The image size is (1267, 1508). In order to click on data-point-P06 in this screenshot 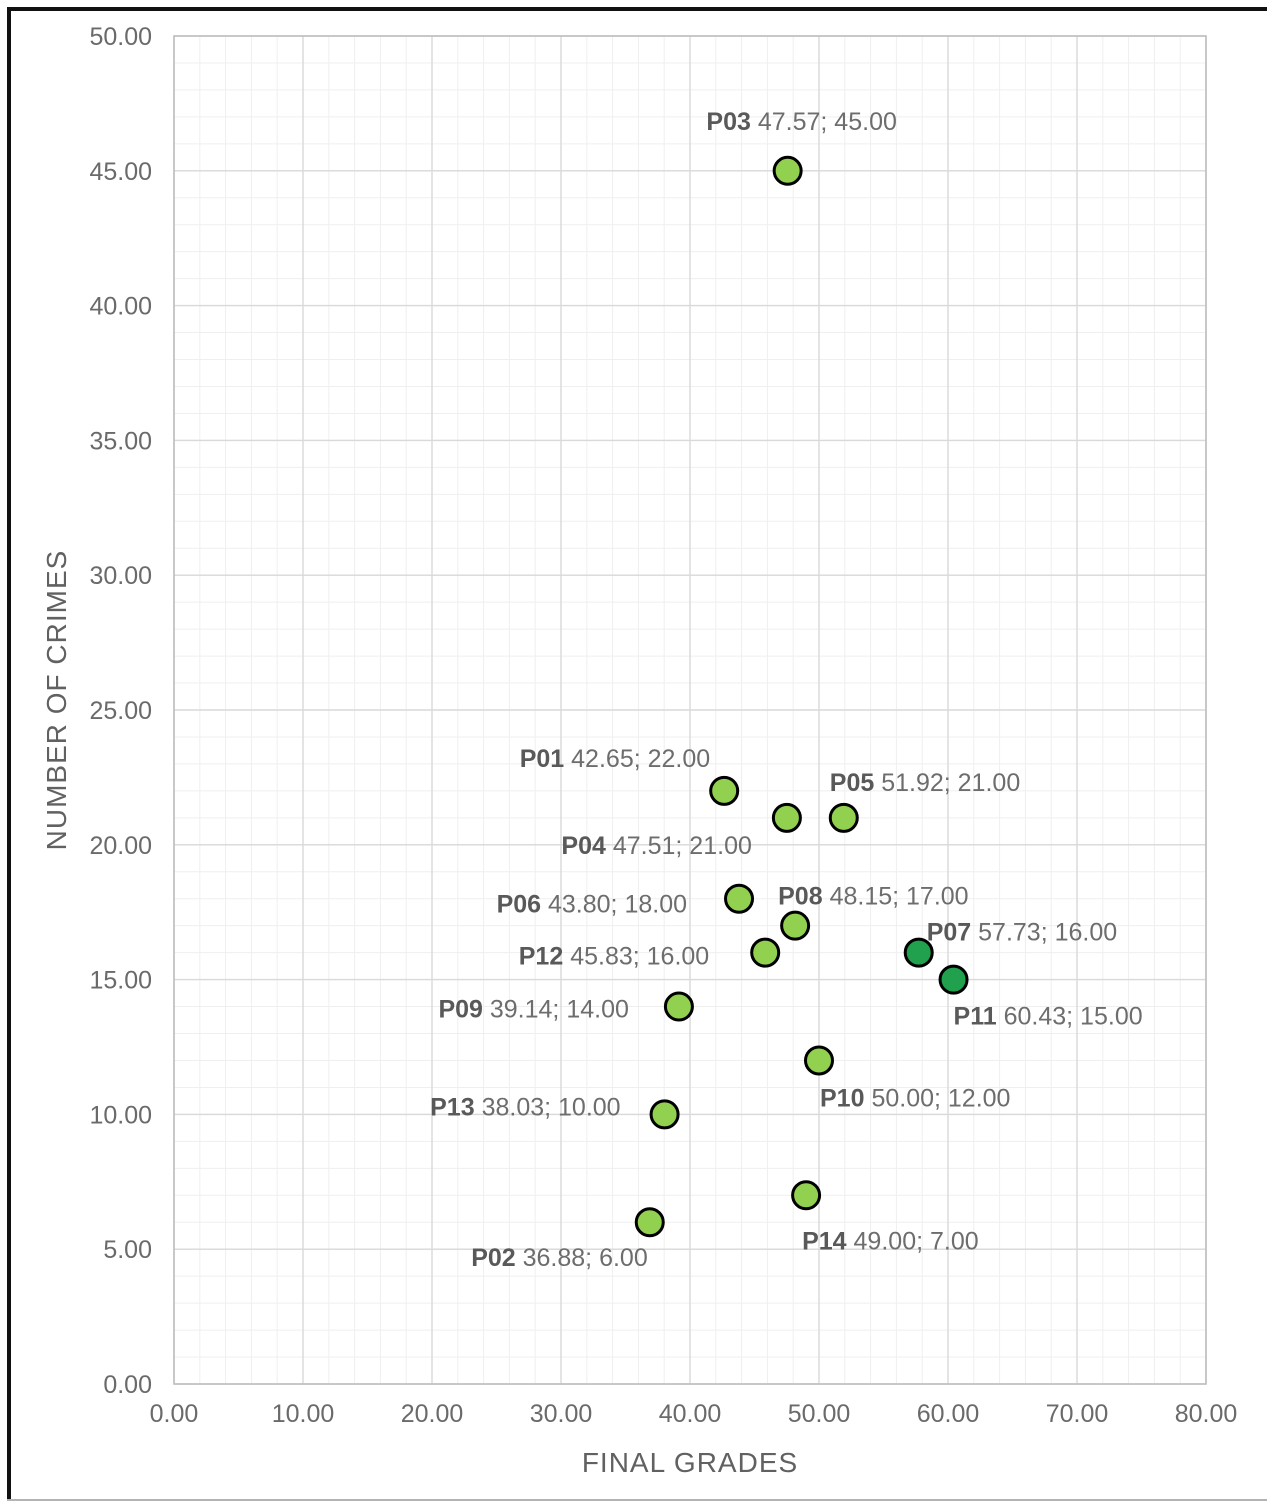, I will do `click(739, 898)`.